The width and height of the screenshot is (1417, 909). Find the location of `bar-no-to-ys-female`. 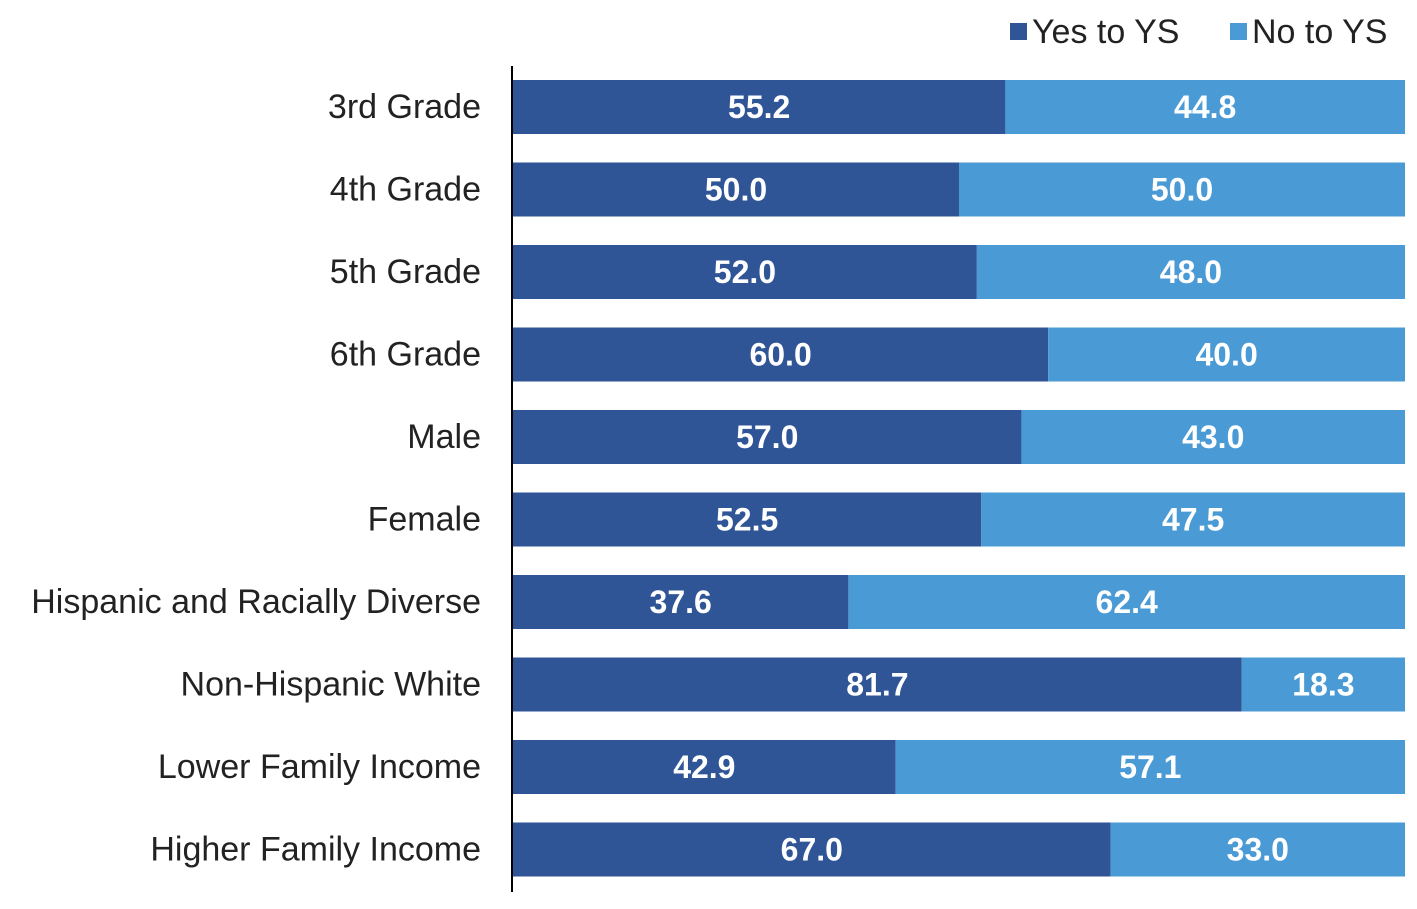

bar-no-to-ys-female is located at coordinates (1193, 519).